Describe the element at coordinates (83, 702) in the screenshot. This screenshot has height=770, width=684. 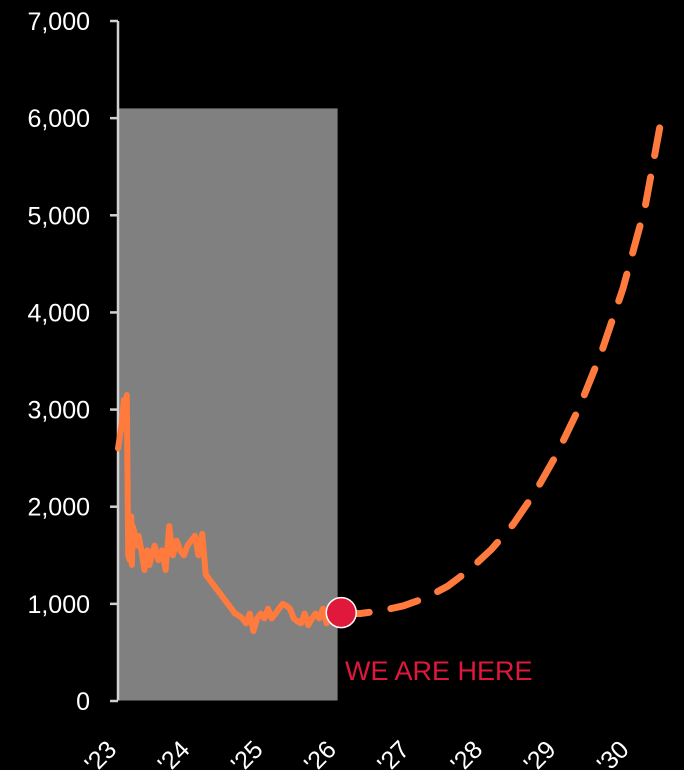
I see `y-tick-label: 0` at that location.